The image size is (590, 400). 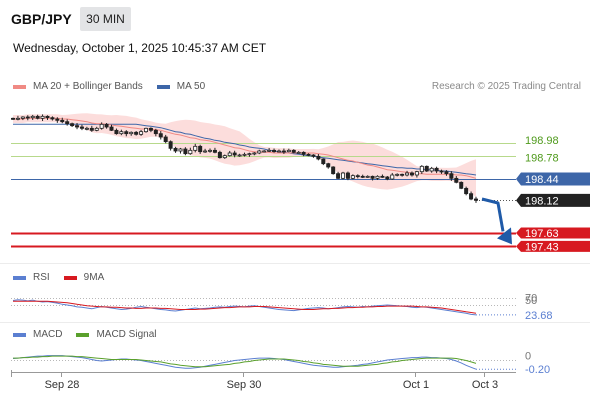 I want to click on current-price-label: 198.12, so click(x=542, y=201).